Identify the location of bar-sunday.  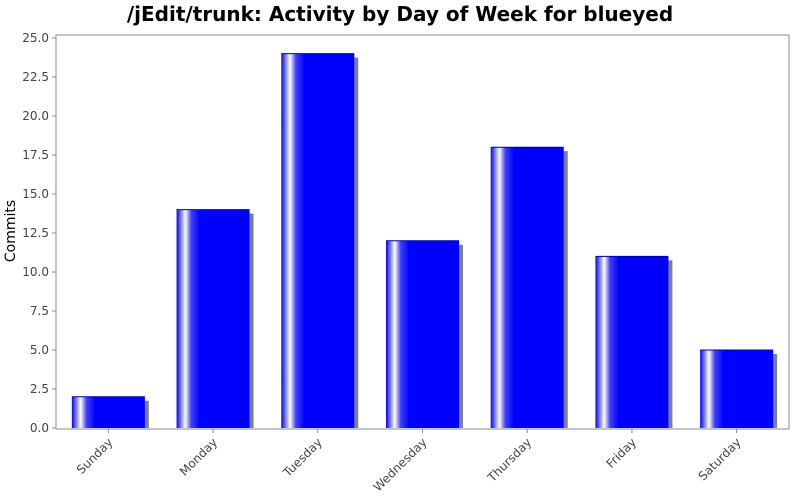
(108, 412).